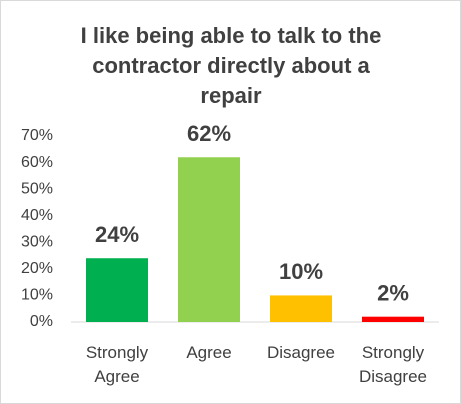 This screenshot has height=404, width=461. What do you see at coordinates (117, 234) in the screenshot?
I see `data-label: 24%` at bounding box center [117, 234].